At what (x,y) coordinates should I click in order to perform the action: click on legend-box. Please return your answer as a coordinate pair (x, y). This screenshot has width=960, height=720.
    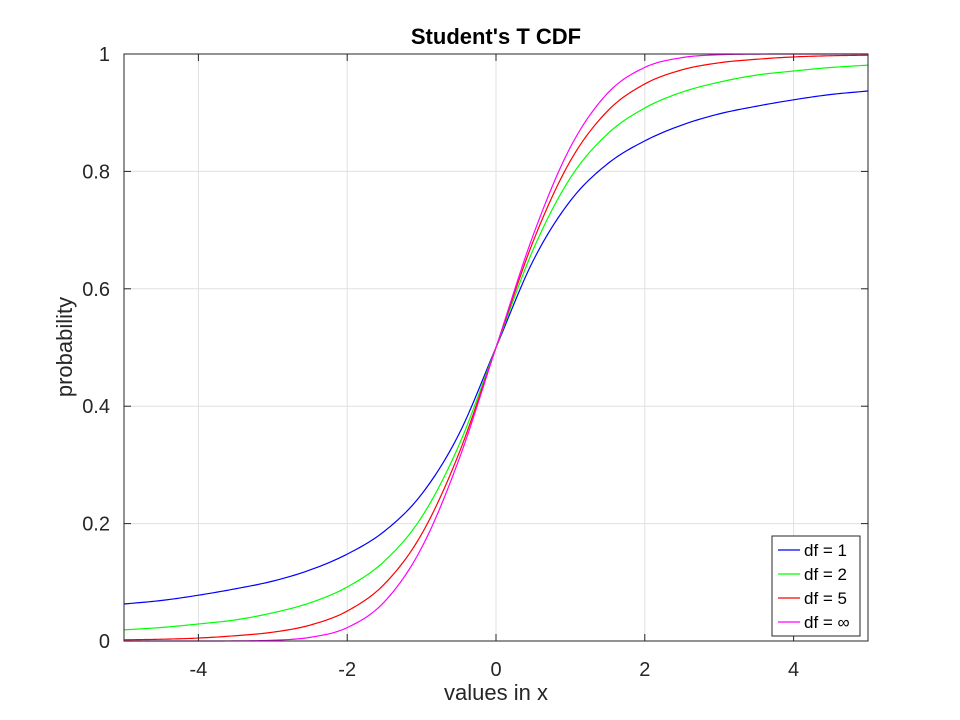
    Looking at the image, I should click on (816, 586).